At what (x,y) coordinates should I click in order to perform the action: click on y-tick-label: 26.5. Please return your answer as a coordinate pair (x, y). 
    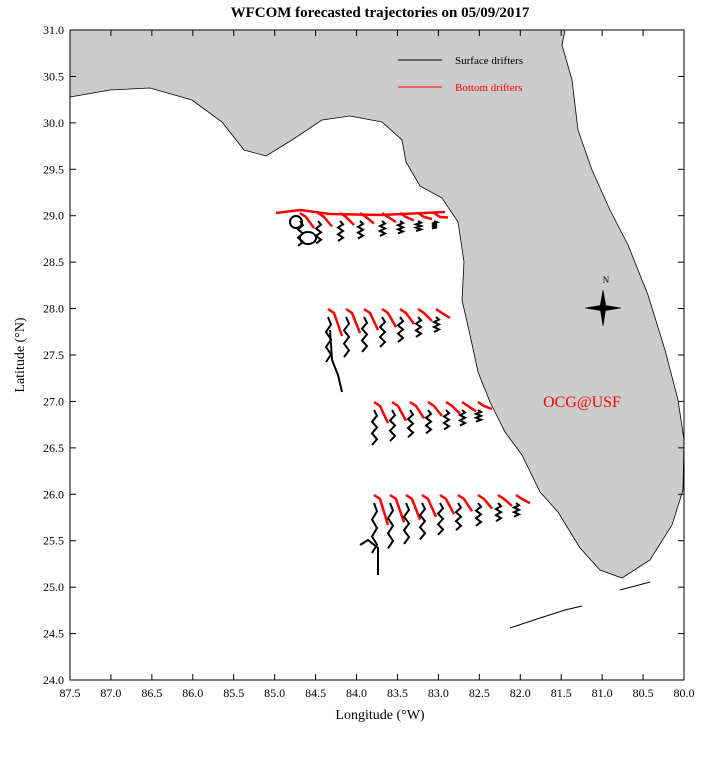
    Looking at the image, I should click on (53, 448).